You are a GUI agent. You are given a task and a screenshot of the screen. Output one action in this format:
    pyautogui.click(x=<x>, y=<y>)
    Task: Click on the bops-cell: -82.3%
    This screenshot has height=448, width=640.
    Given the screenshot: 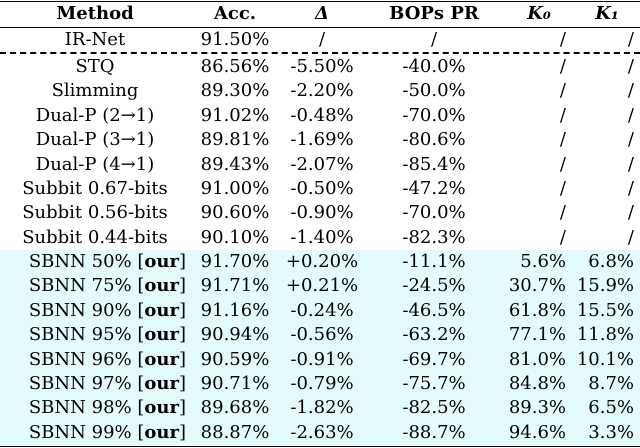 What is the action you would take?
    pyautogui.click(x=434, y=237)
    